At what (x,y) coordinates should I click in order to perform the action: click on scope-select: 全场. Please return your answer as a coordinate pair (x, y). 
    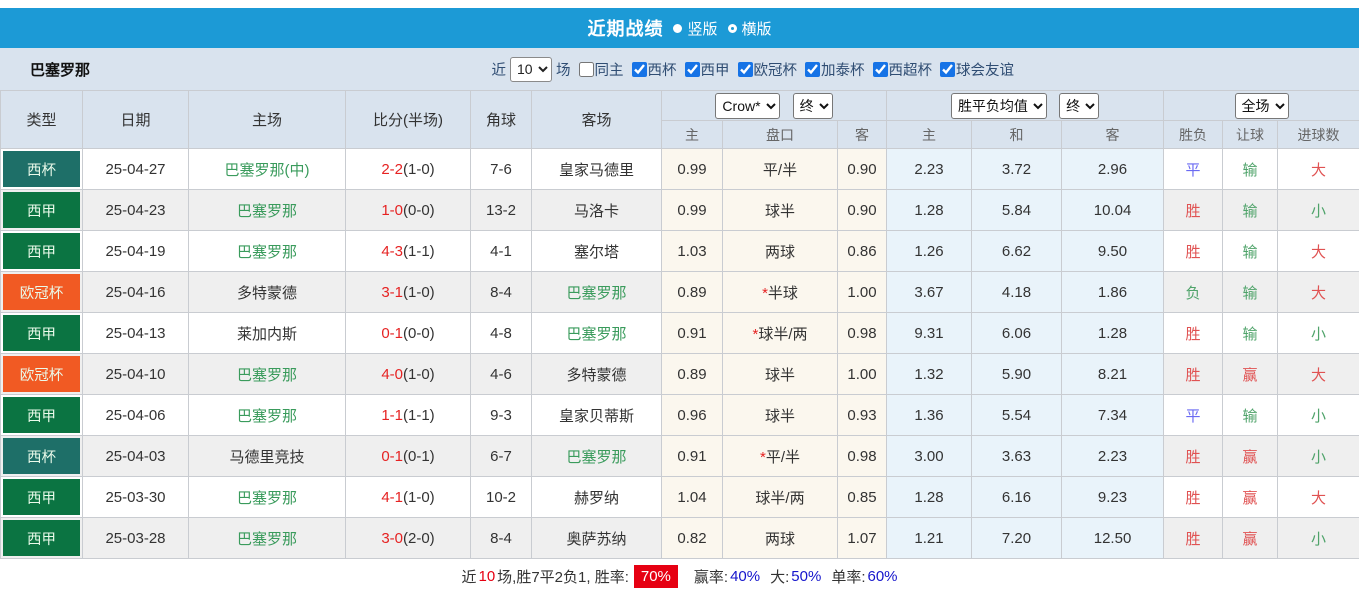
    Looking at the image, I should click on (1262, 106).